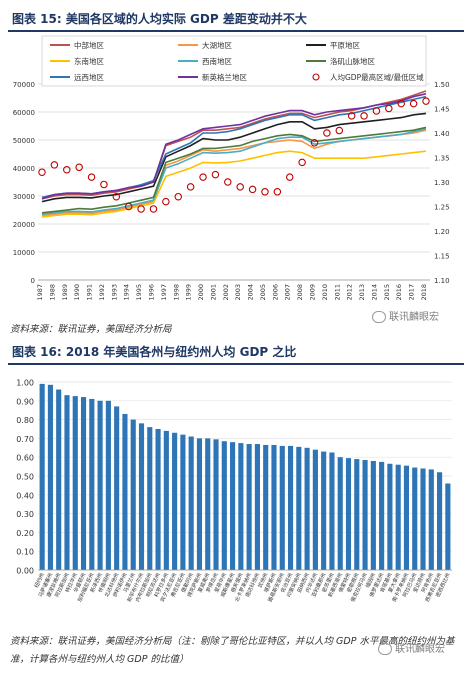 This screenshot has width=472, height=680. Describe the element at coordinates (411, 647) in the screenshot. I see `figure-16-watermark: 联讯麟眼宏` at that location.